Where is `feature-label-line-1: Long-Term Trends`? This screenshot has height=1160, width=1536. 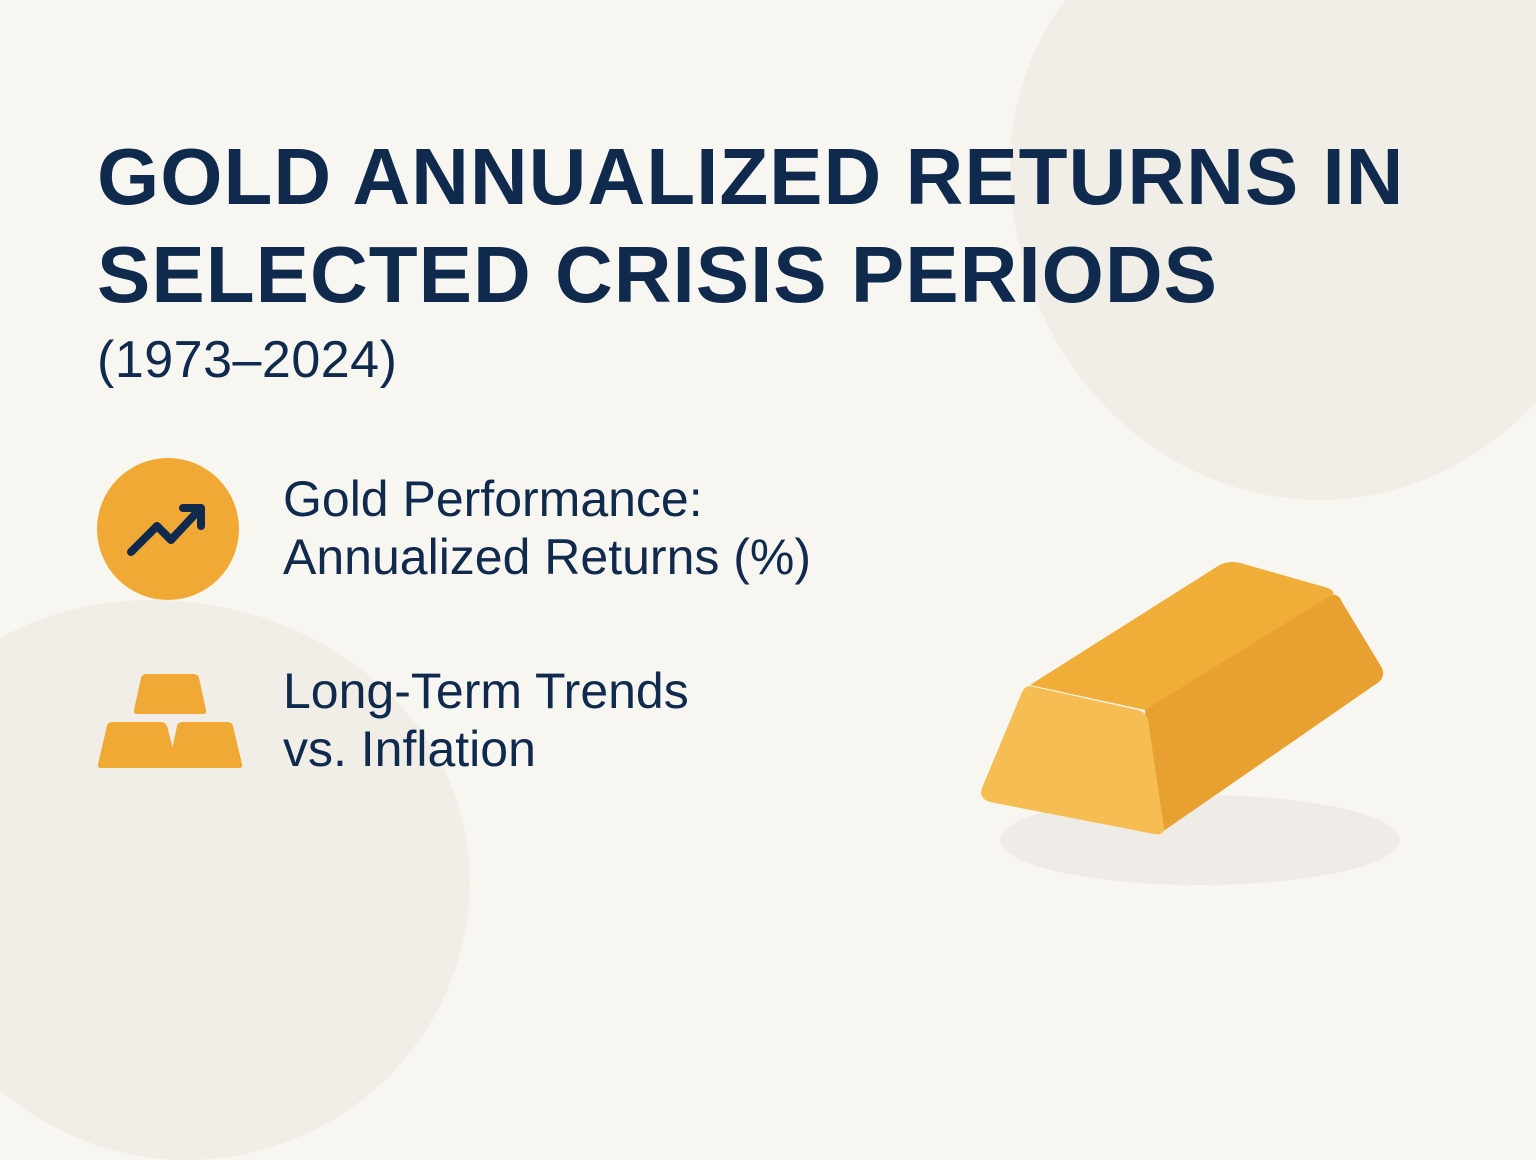
feature-label-line-1: Long-Term Trends is located at coordinates (486, 691).